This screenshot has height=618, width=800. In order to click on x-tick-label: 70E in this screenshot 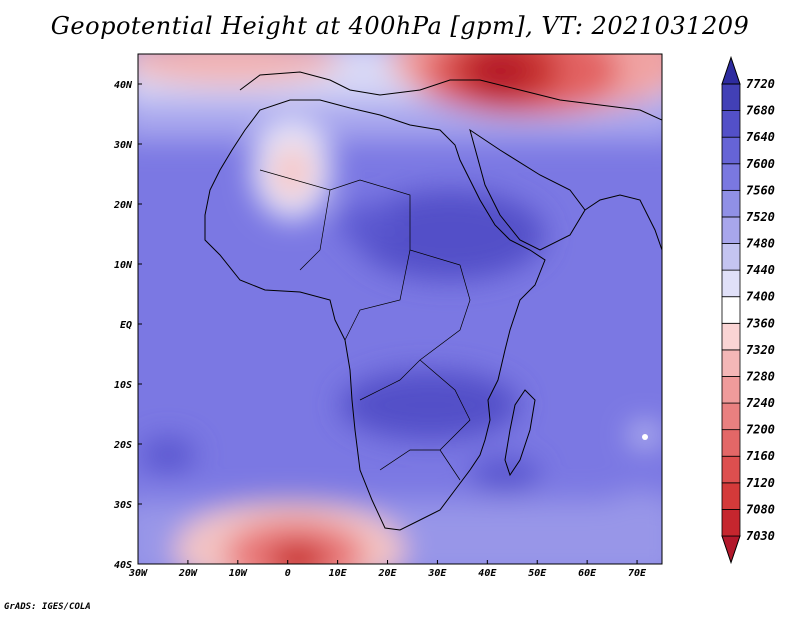, I will do `click(637, 573)`.